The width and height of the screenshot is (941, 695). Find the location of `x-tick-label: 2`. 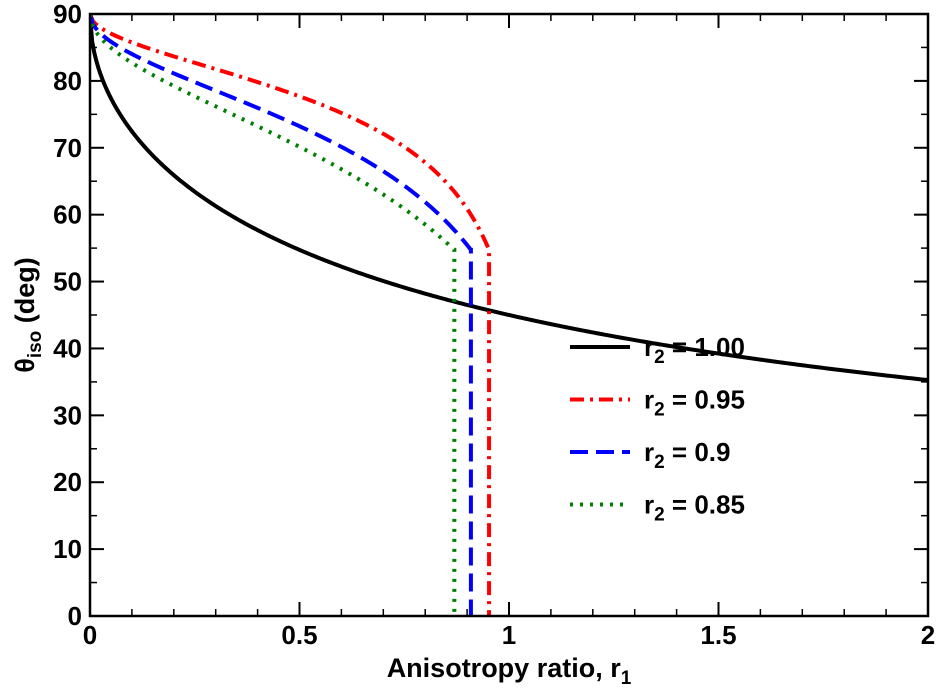

x-tick-label: 2 is located at coordinates (928, 635).